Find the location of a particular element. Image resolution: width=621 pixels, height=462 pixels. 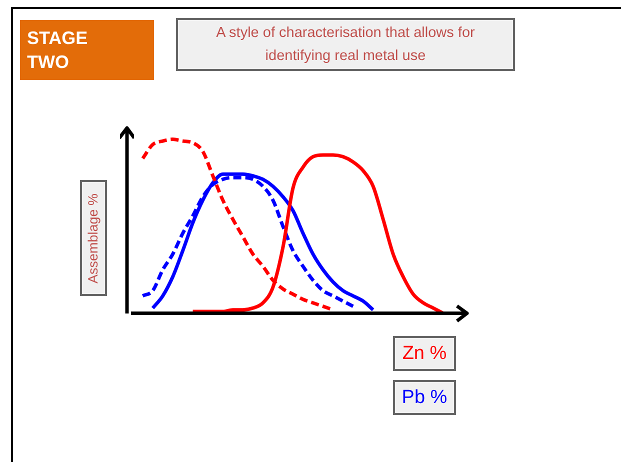

y-axis-title: Assemblage % is located at coordinates (94, 238).